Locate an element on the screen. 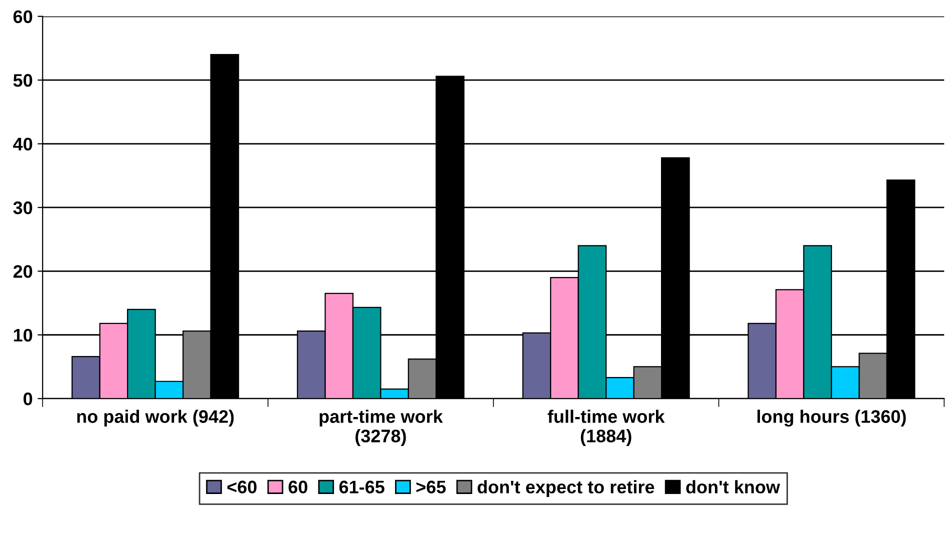 This screenshot has width=947, height=546. y-tick-label: 60 is located at coordinates (22, 17).